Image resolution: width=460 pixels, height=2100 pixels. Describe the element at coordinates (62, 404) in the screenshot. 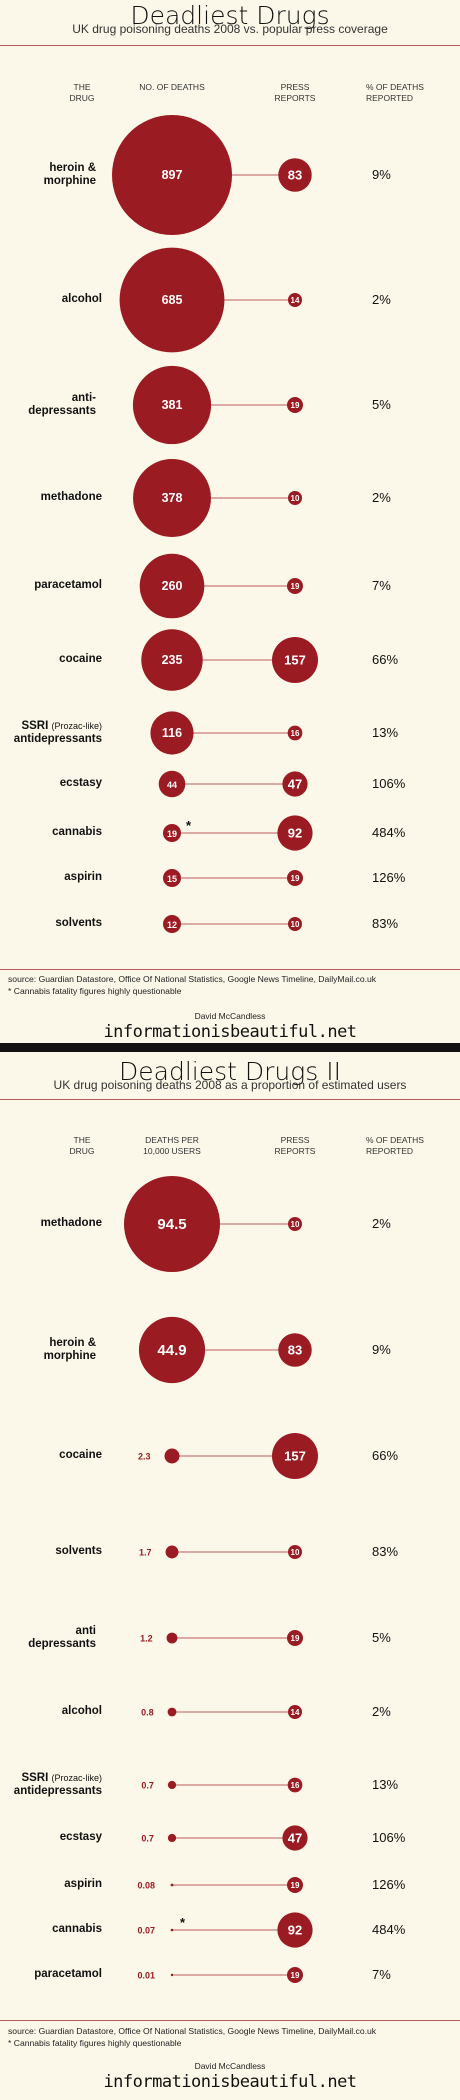

I see `drug-name: anti-depressants` at that location.